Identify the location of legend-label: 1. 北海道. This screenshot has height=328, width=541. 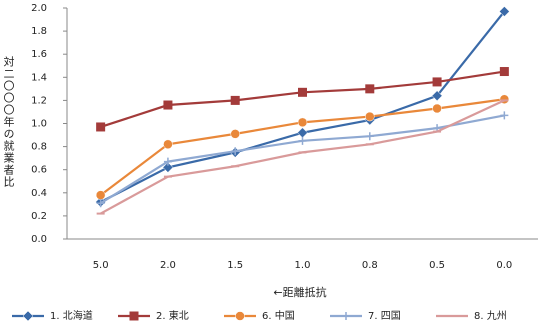
(71, 315).